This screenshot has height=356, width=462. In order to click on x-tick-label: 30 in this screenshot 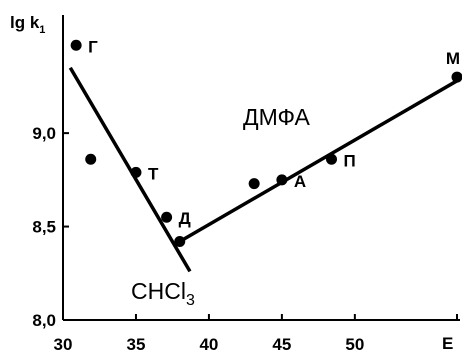, I will do `click(63, 344)`.